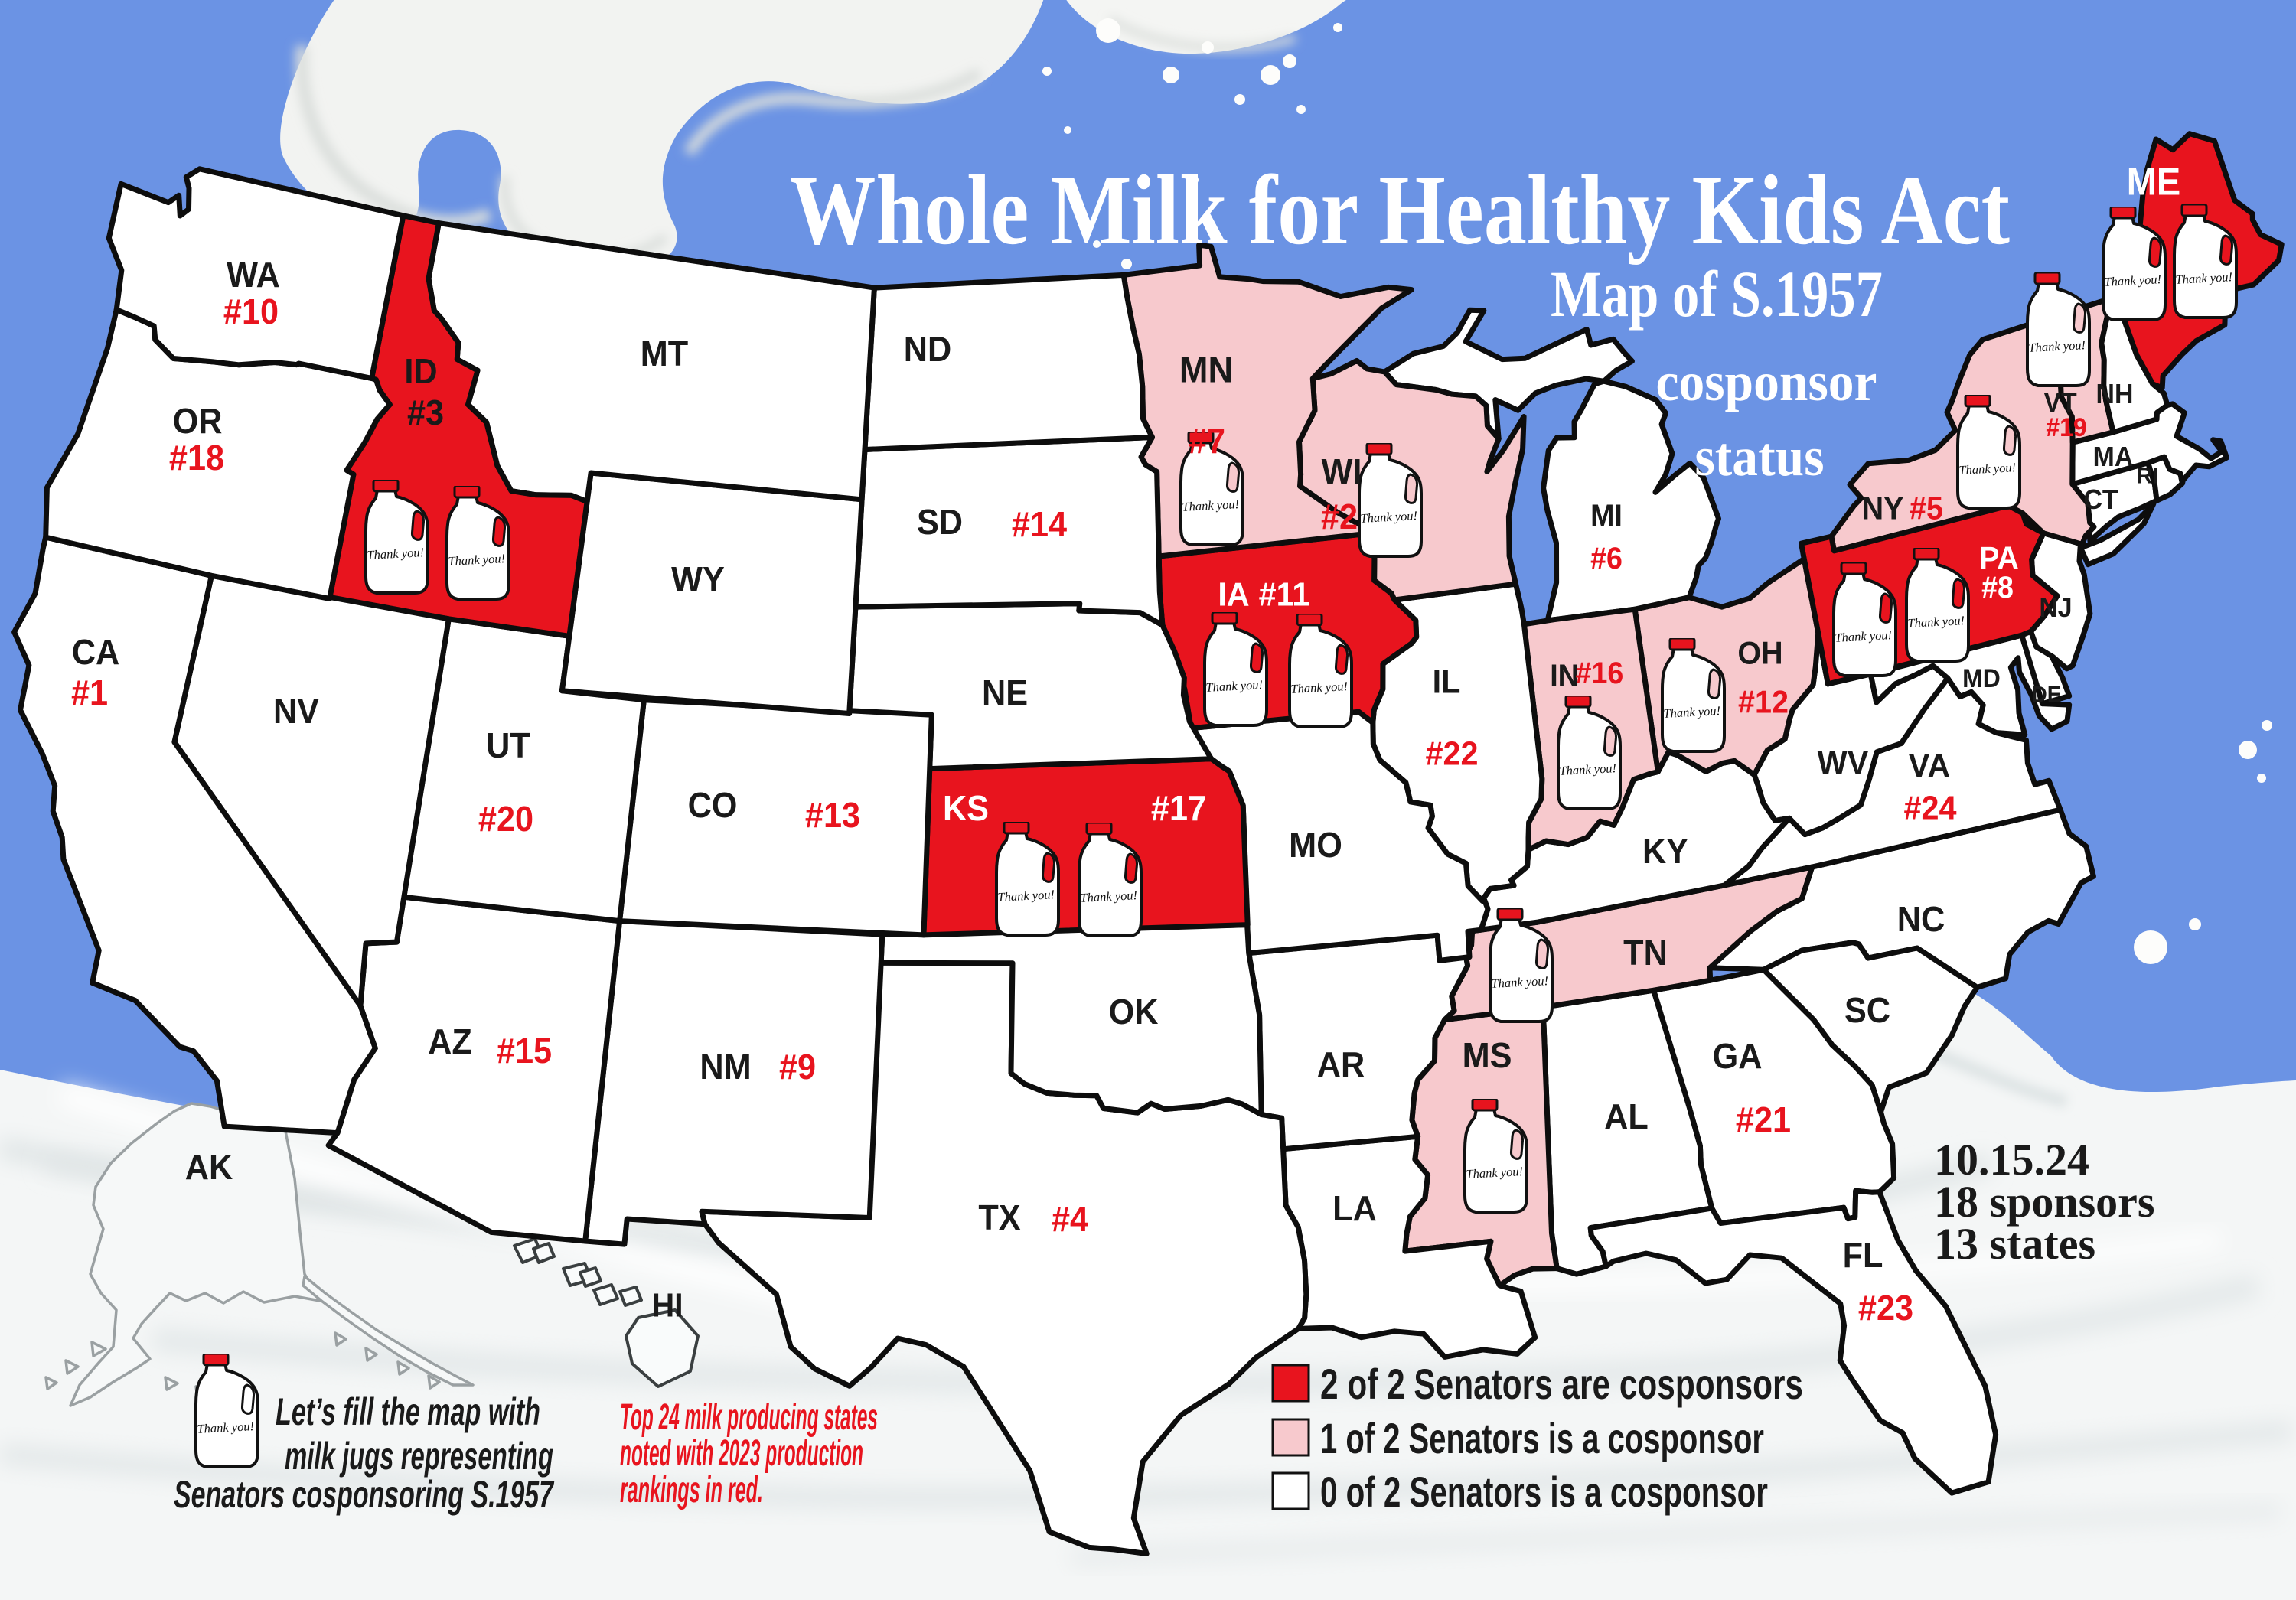 This screenshot has width=2296, height=1600. Describe the element at coordinates (832, 816) in the screenshot. I see `svg-text: #13` at that location.